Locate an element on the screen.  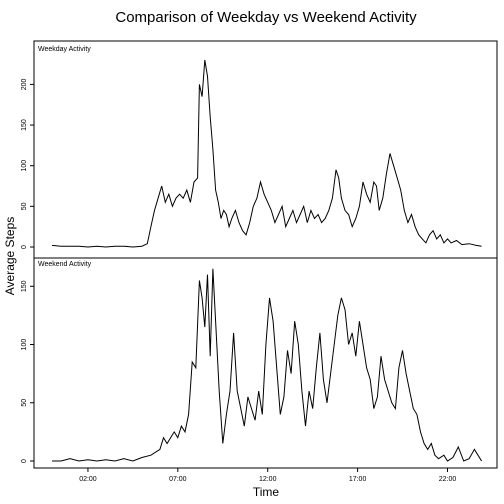
x-tick-label: 12:00 is located at coordinates (268, 479).